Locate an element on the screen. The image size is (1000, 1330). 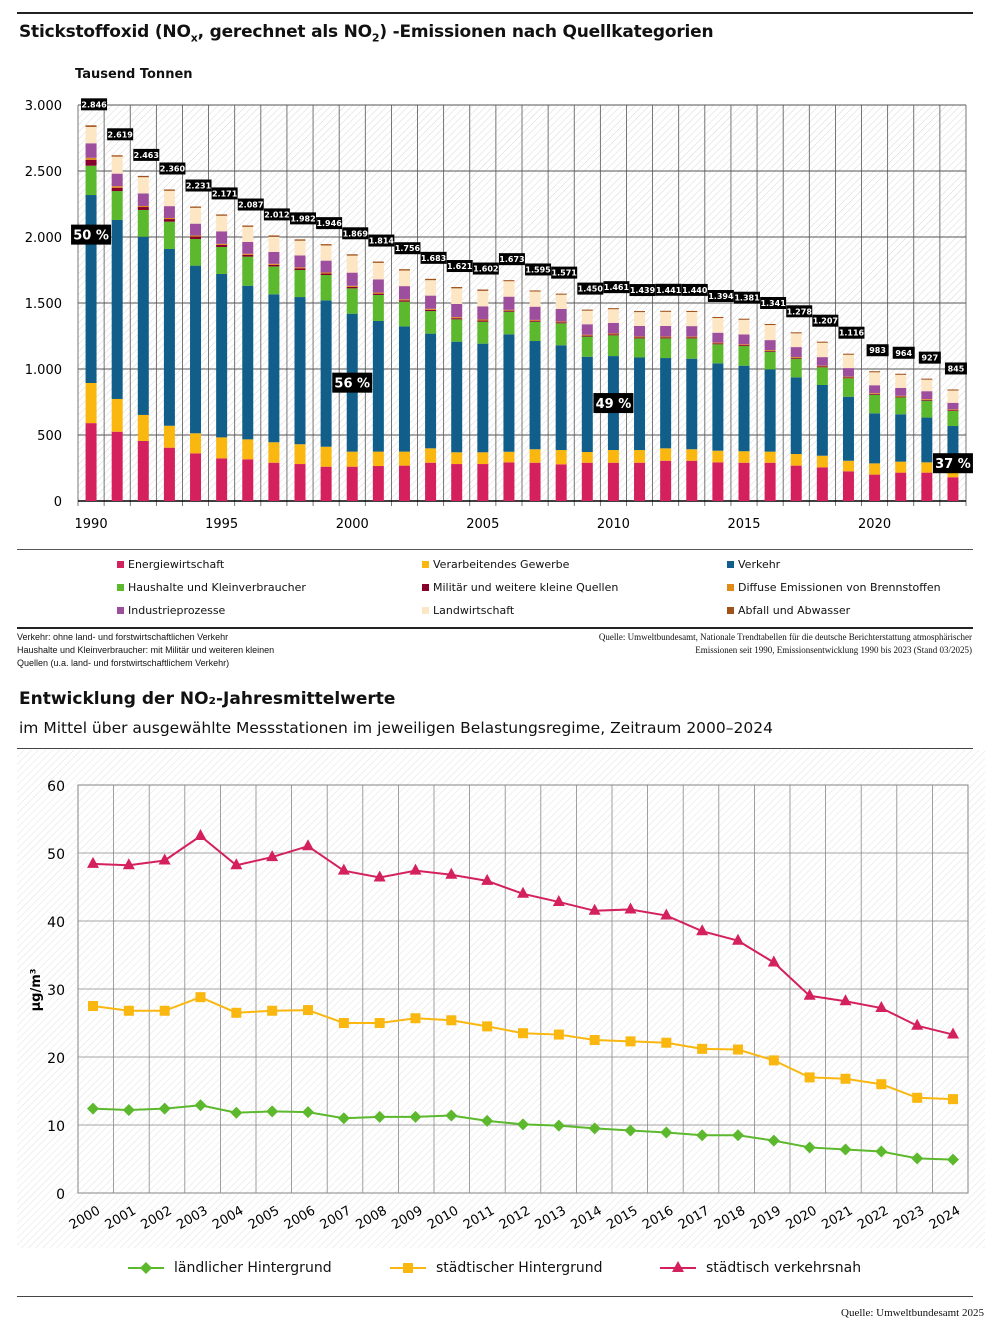
total-label: 1.440 is located at coordinates (694, 289).